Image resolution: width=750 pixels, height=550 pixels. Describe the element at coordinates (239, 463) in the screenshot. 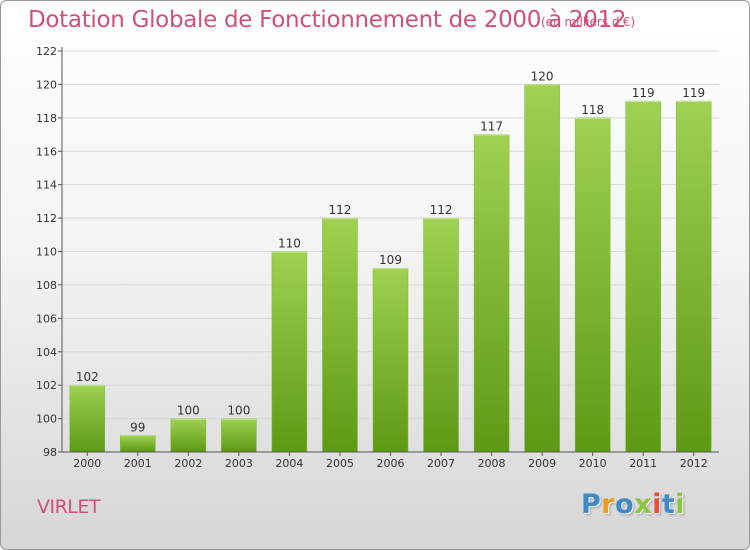

I see `x-tick-label: 2003` at that location.